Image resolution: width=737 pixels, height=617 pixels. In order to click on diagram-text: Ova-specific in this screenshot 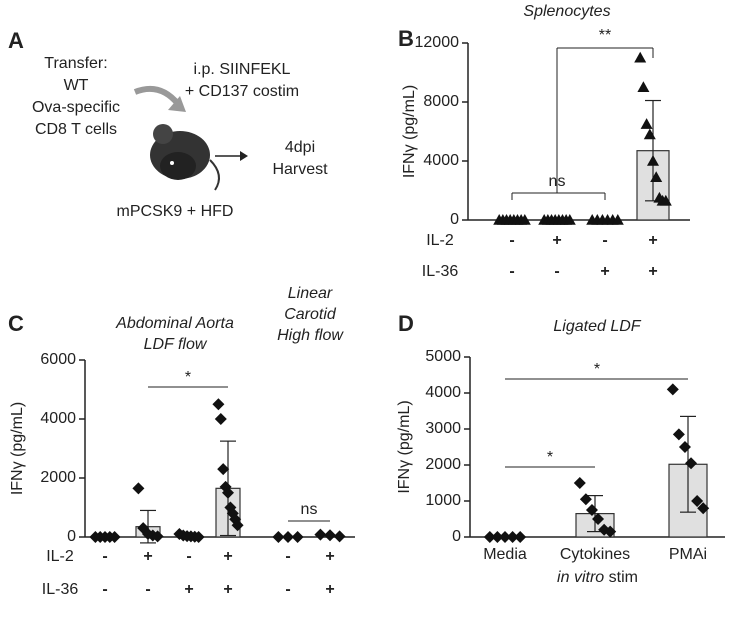, I will do `click(76, 107)`.